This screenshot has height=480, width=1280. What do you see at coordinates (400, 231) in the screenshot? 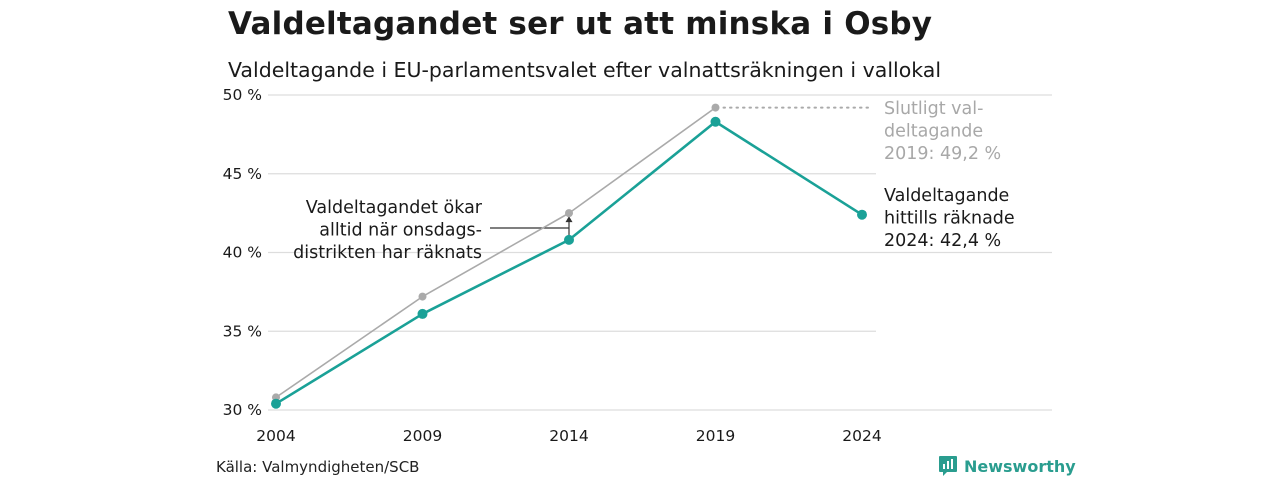
I see `annotation-increase-note: alltid när onsdags-` at bounding box center [400, 231].